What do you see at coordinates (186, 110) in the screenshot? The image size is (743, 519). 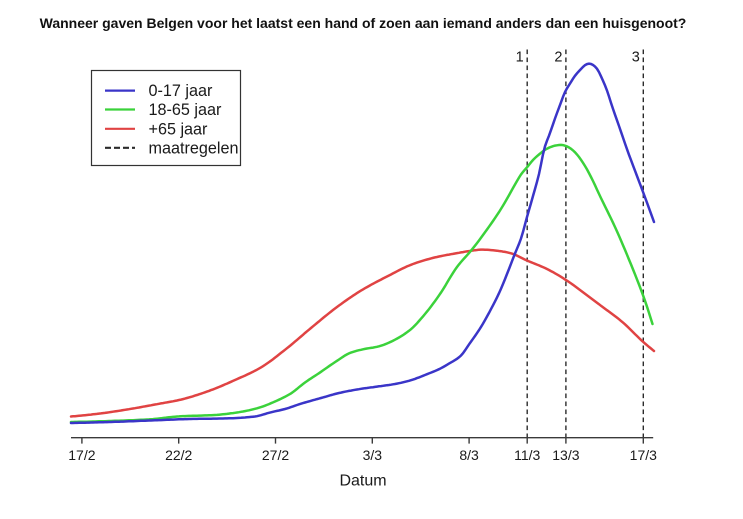 I see `svg-text: 18-65 jaar` at bounding box center [186, 110].